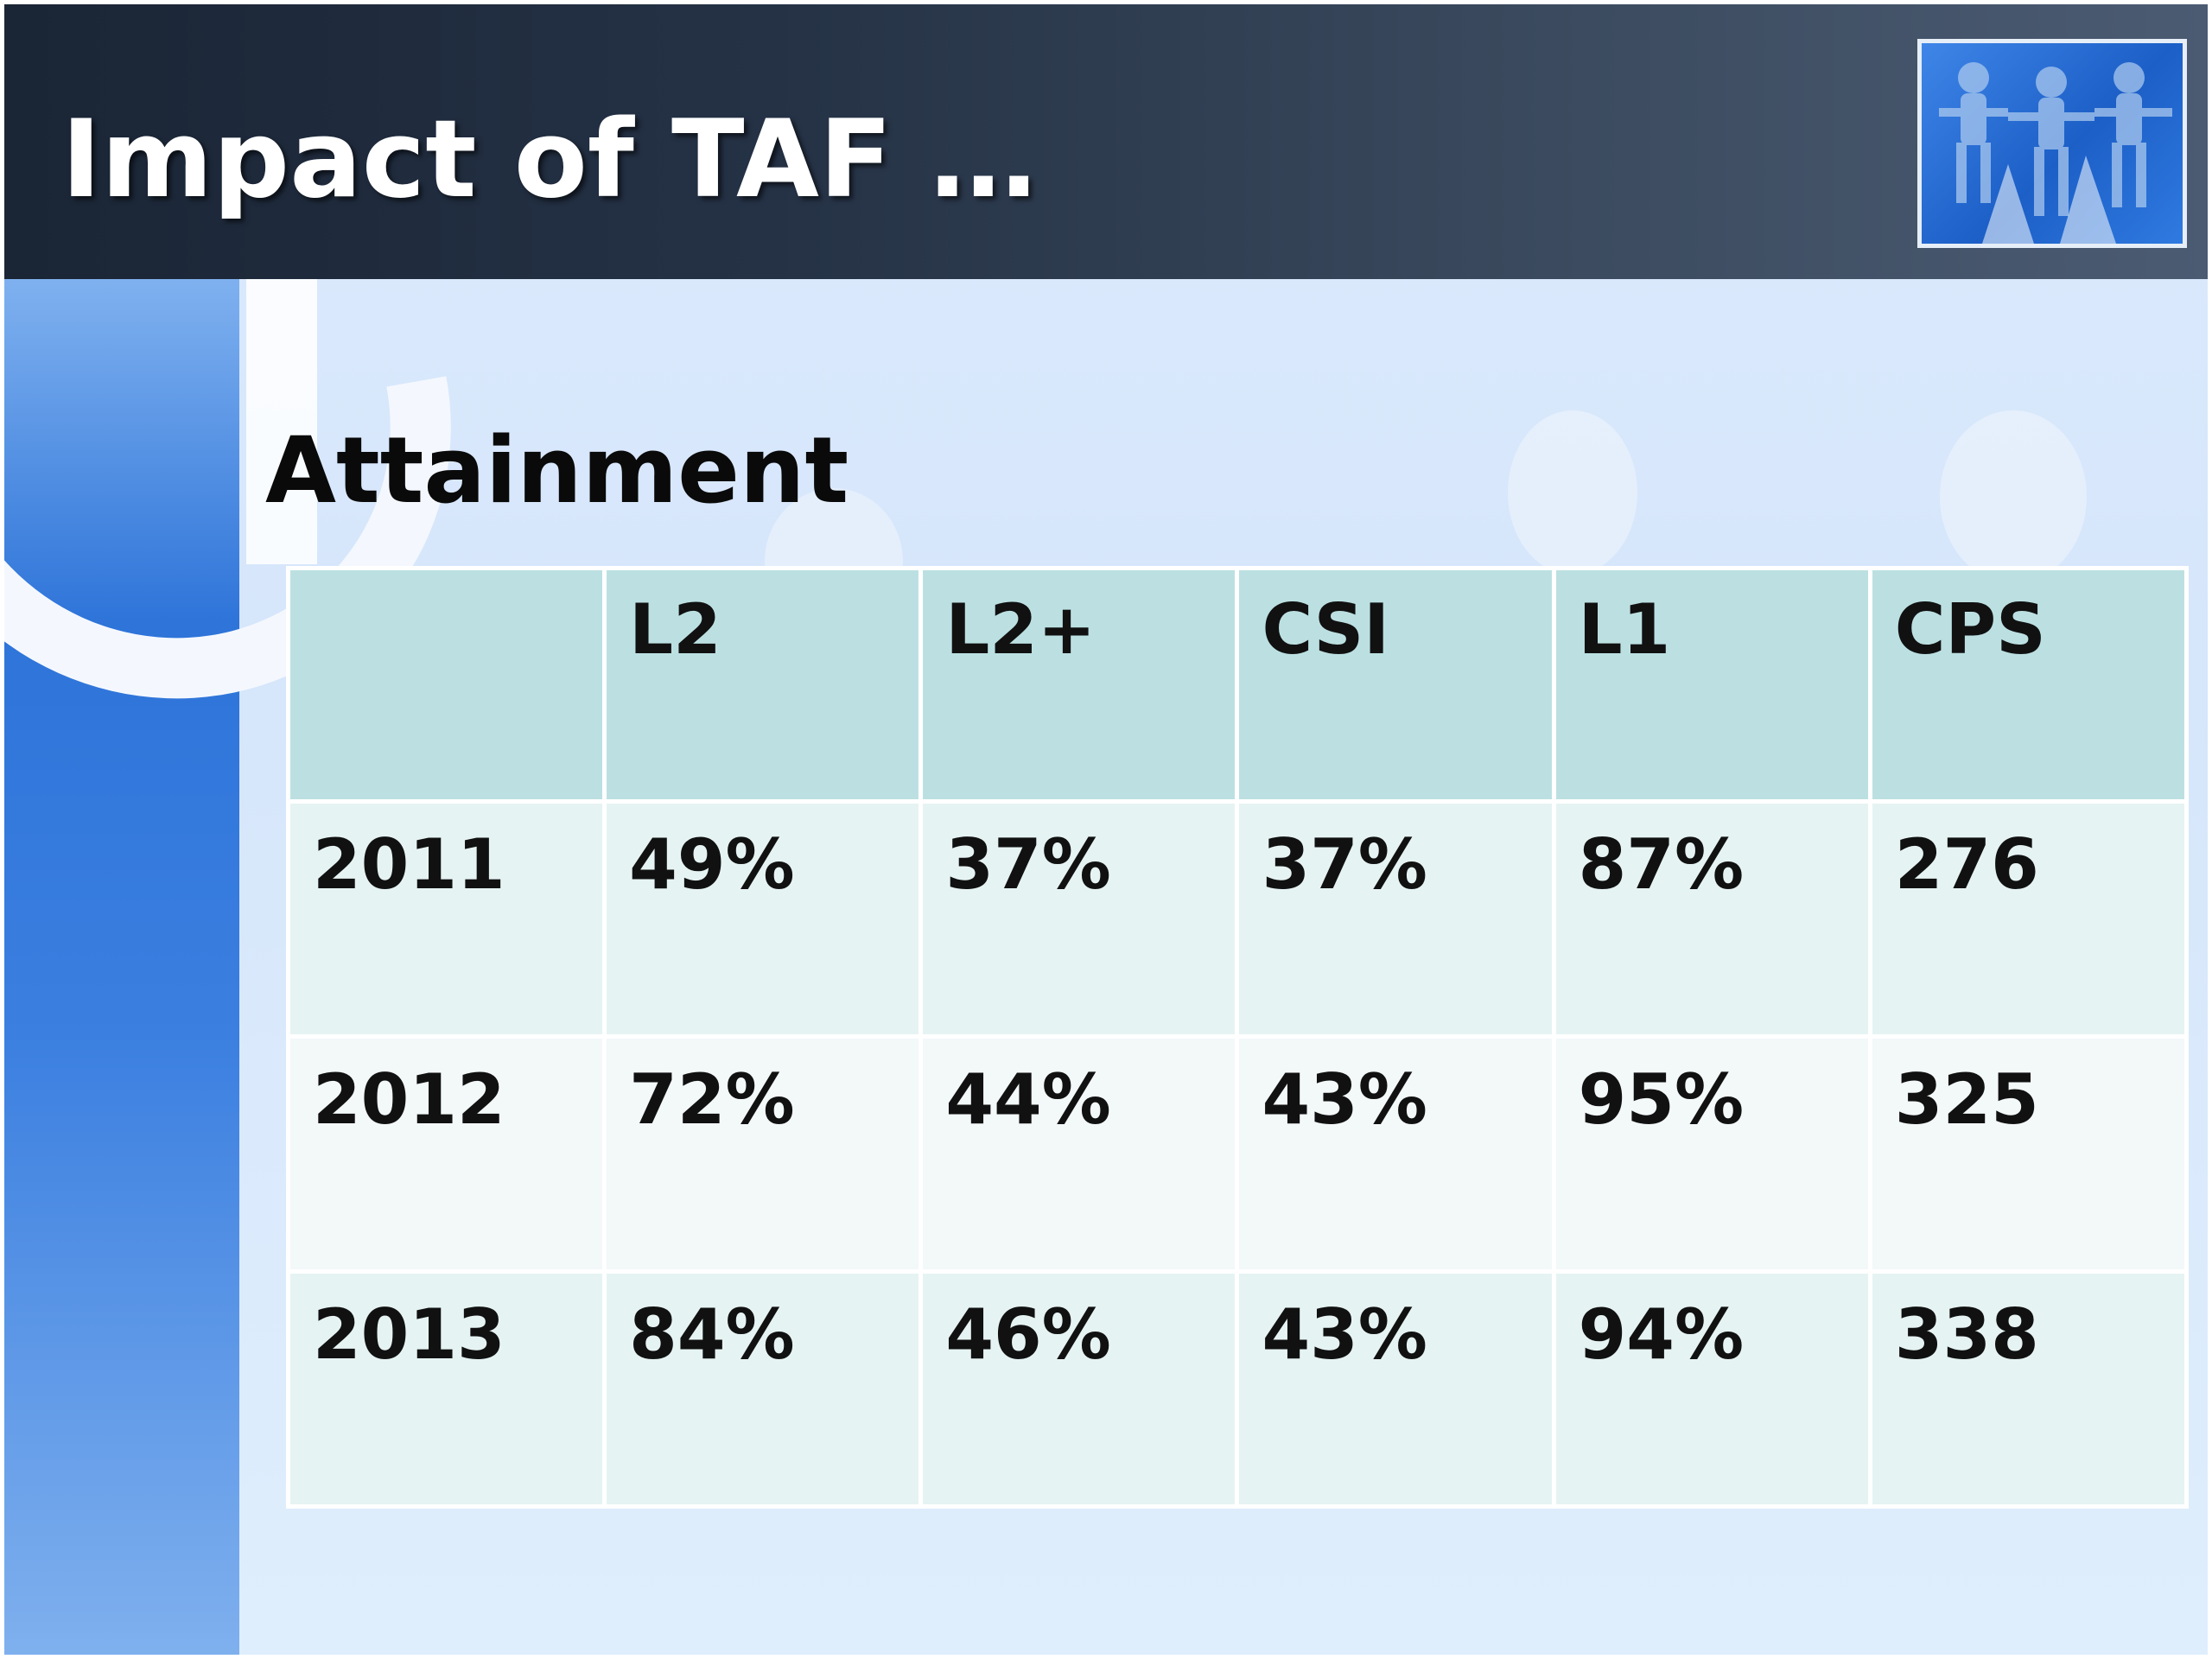  What do you see at coordinates (1711, 919) in the screenshot?
I see `table-cell: 87%` at bounding box center [1711, 919].